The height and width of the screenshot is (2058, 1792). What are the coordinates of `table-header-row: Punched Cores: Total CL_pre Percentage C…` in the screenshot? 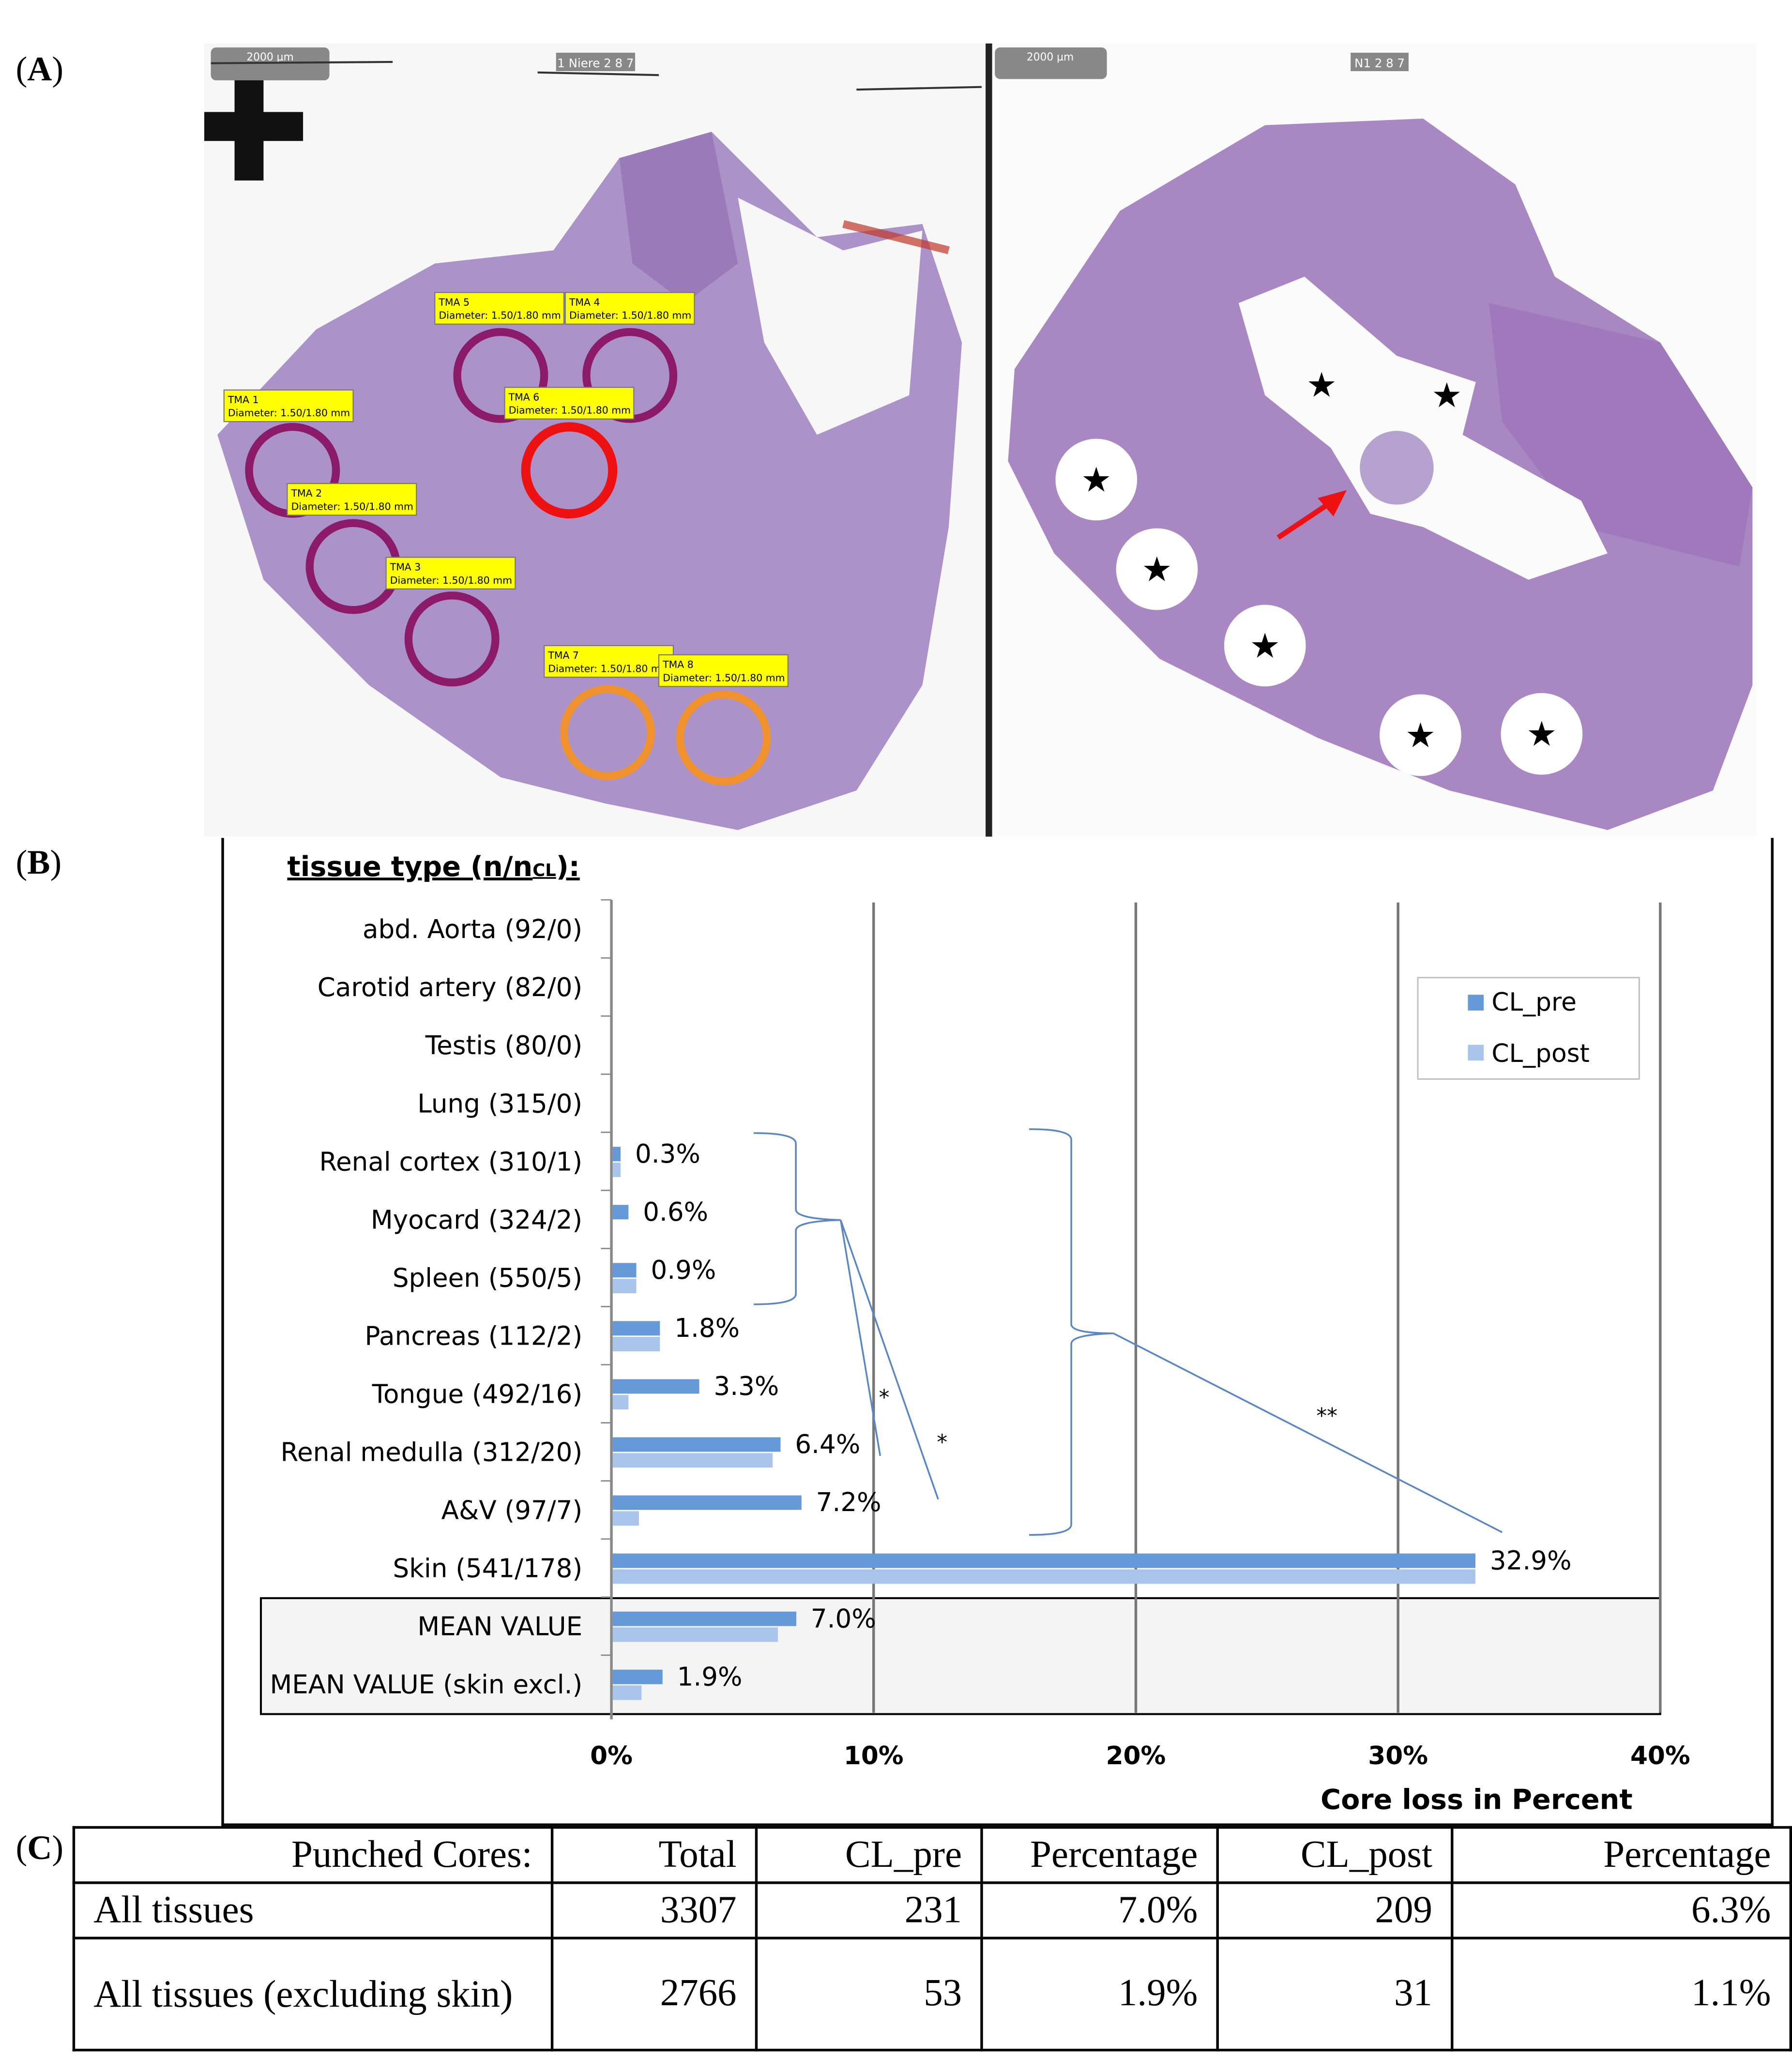 It's located at (932, 1855).